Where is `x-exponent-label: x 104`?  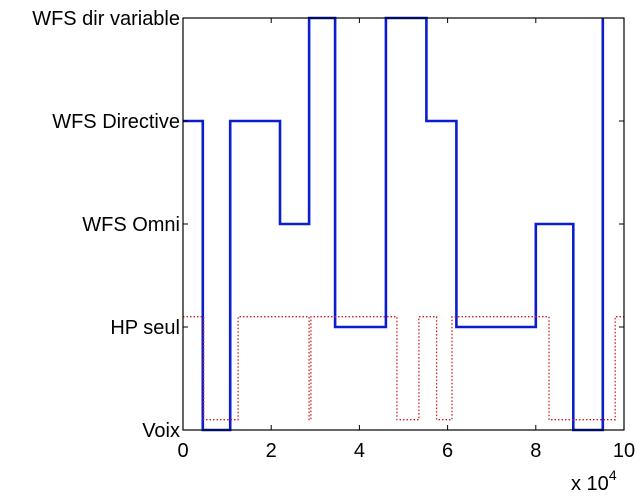 x-exponent-label: x 104 is located at coordinates (594, 481).